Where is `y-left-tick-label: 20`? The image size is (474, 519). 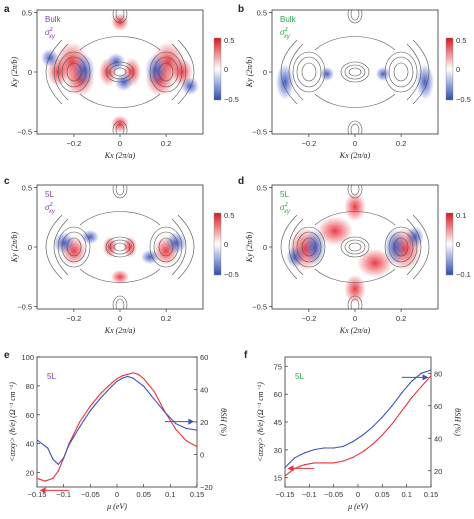
y-left-tick-label: 20 is located at coordinates (30, 473).